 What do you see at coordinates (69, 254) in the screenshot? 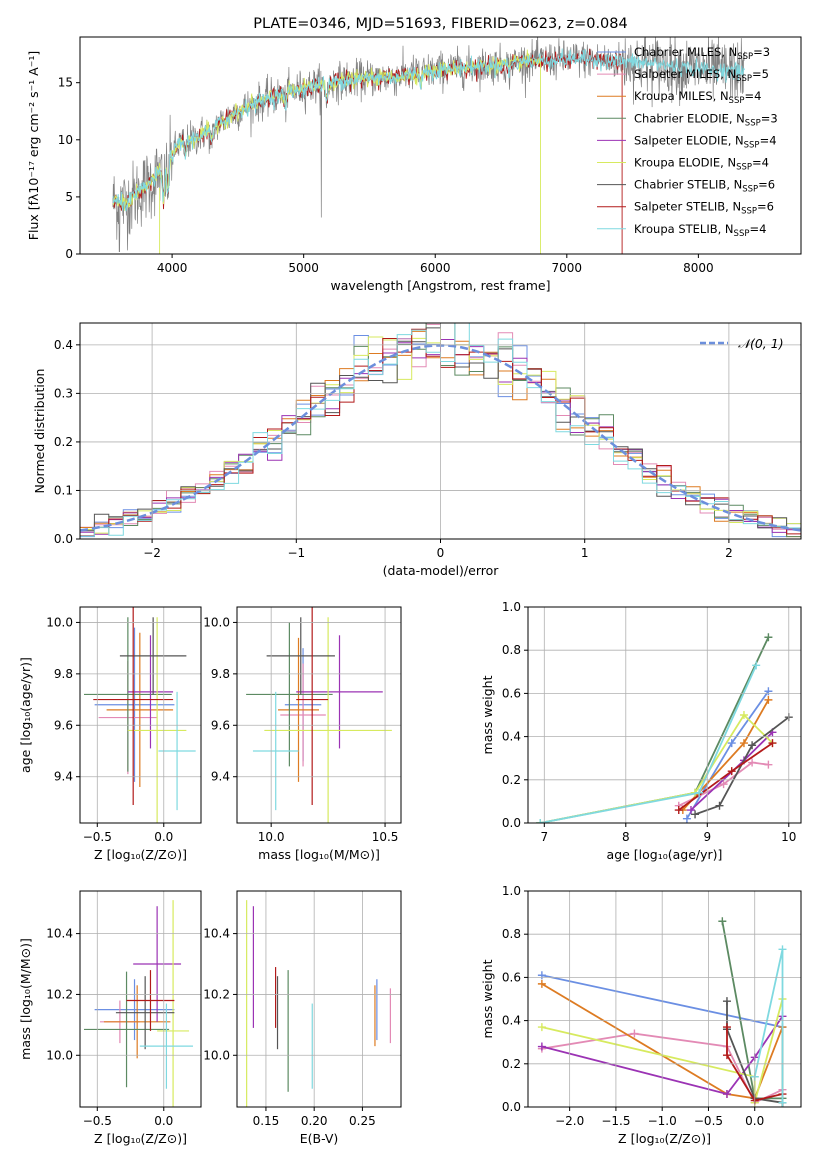
I see `y-tick-label: 0` at bounding box center [69, 254].